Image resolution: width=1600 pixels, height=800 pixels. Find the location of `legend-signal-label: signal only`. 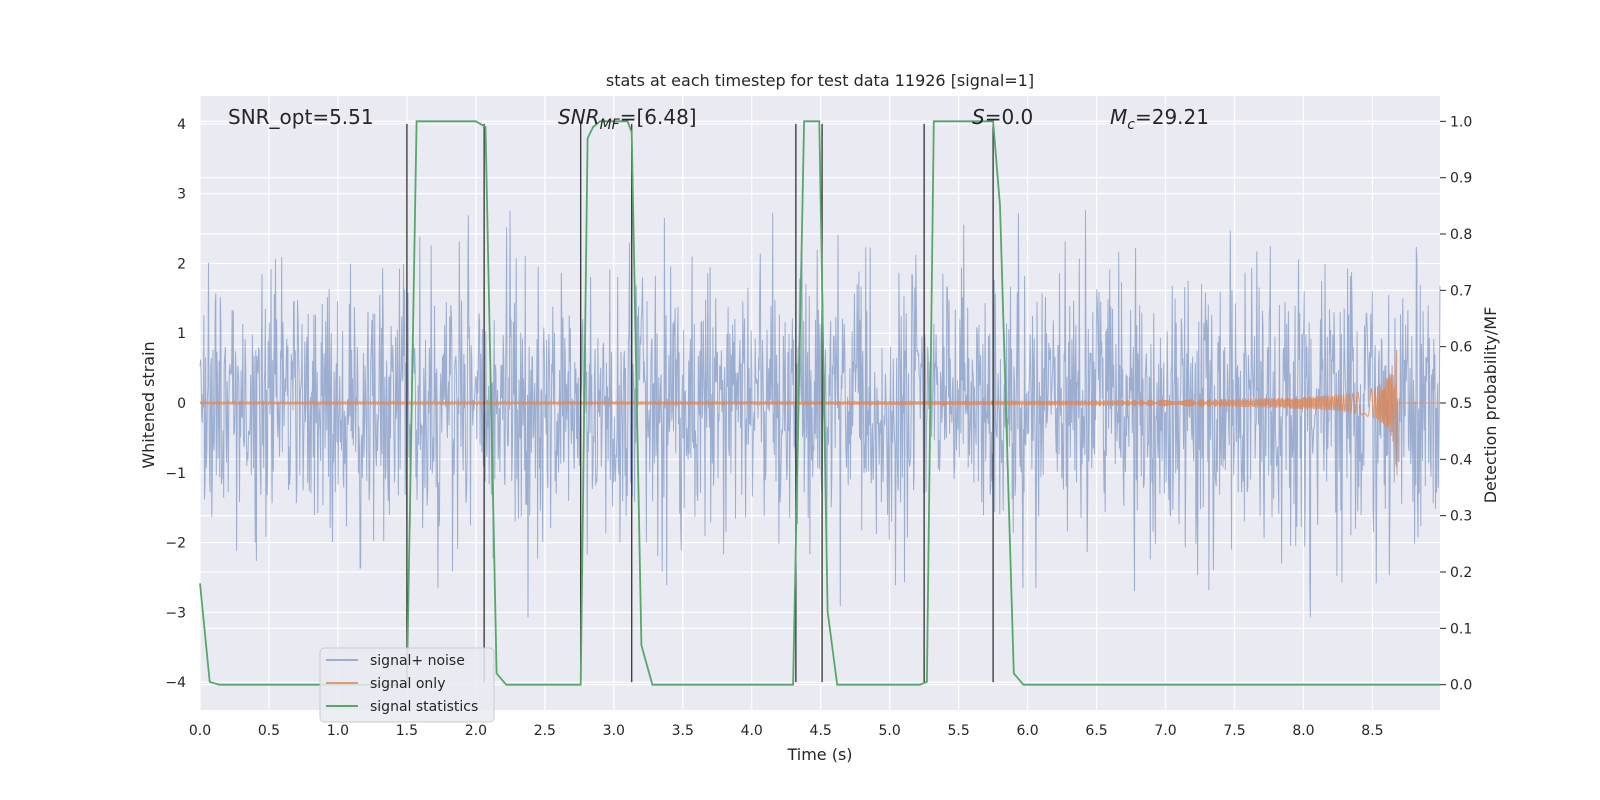

legend-signal-label: signal only is located at coordinates (407, 684).